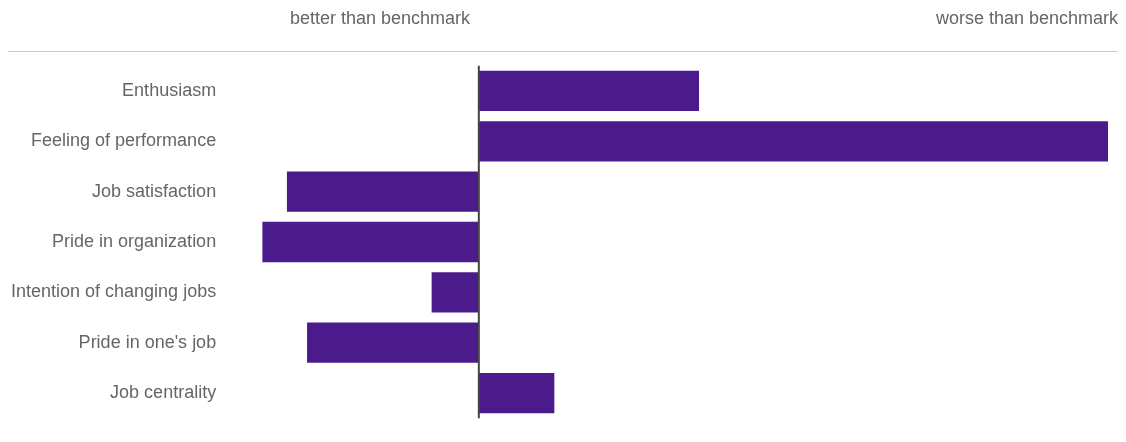  Describe the element at coordinates (147, 341) in the screenshot. I see `y-tick-label: Pride in one's job` at that location.